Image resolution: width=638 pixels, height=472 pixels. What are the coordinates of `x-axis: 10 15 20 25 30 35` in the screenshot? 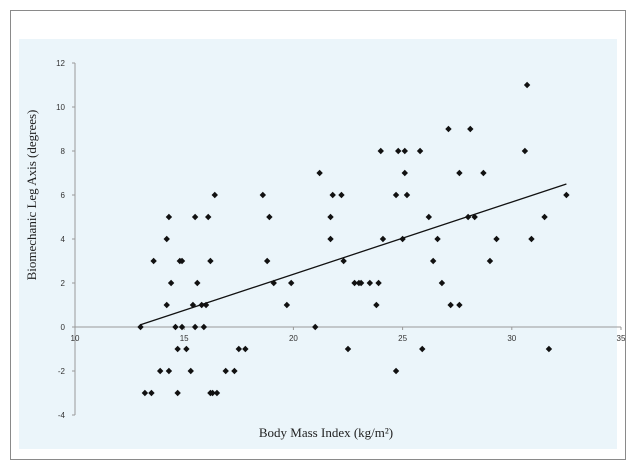 It's located at (348, 334).